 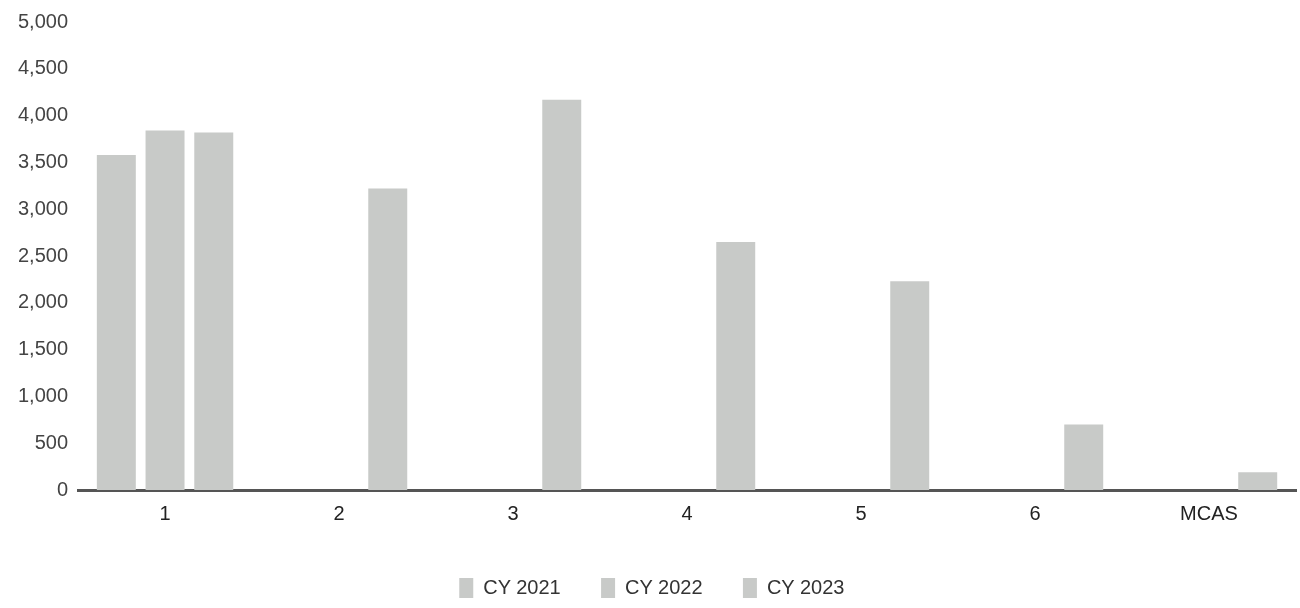 I want to click on y-tick-label: 2,500, so click(x=43, y=254).